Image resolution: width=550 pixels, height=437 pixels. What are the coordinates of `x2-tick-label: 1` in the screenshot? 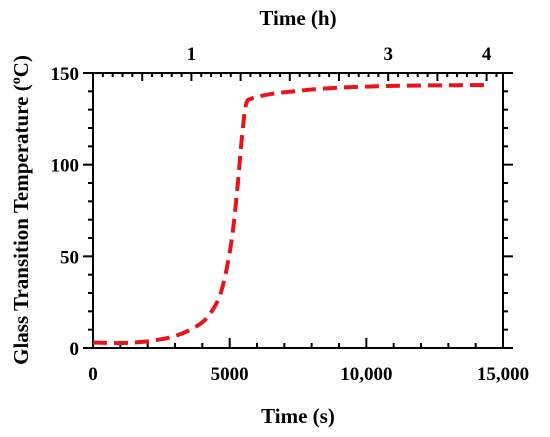 It's located at (192, 54).